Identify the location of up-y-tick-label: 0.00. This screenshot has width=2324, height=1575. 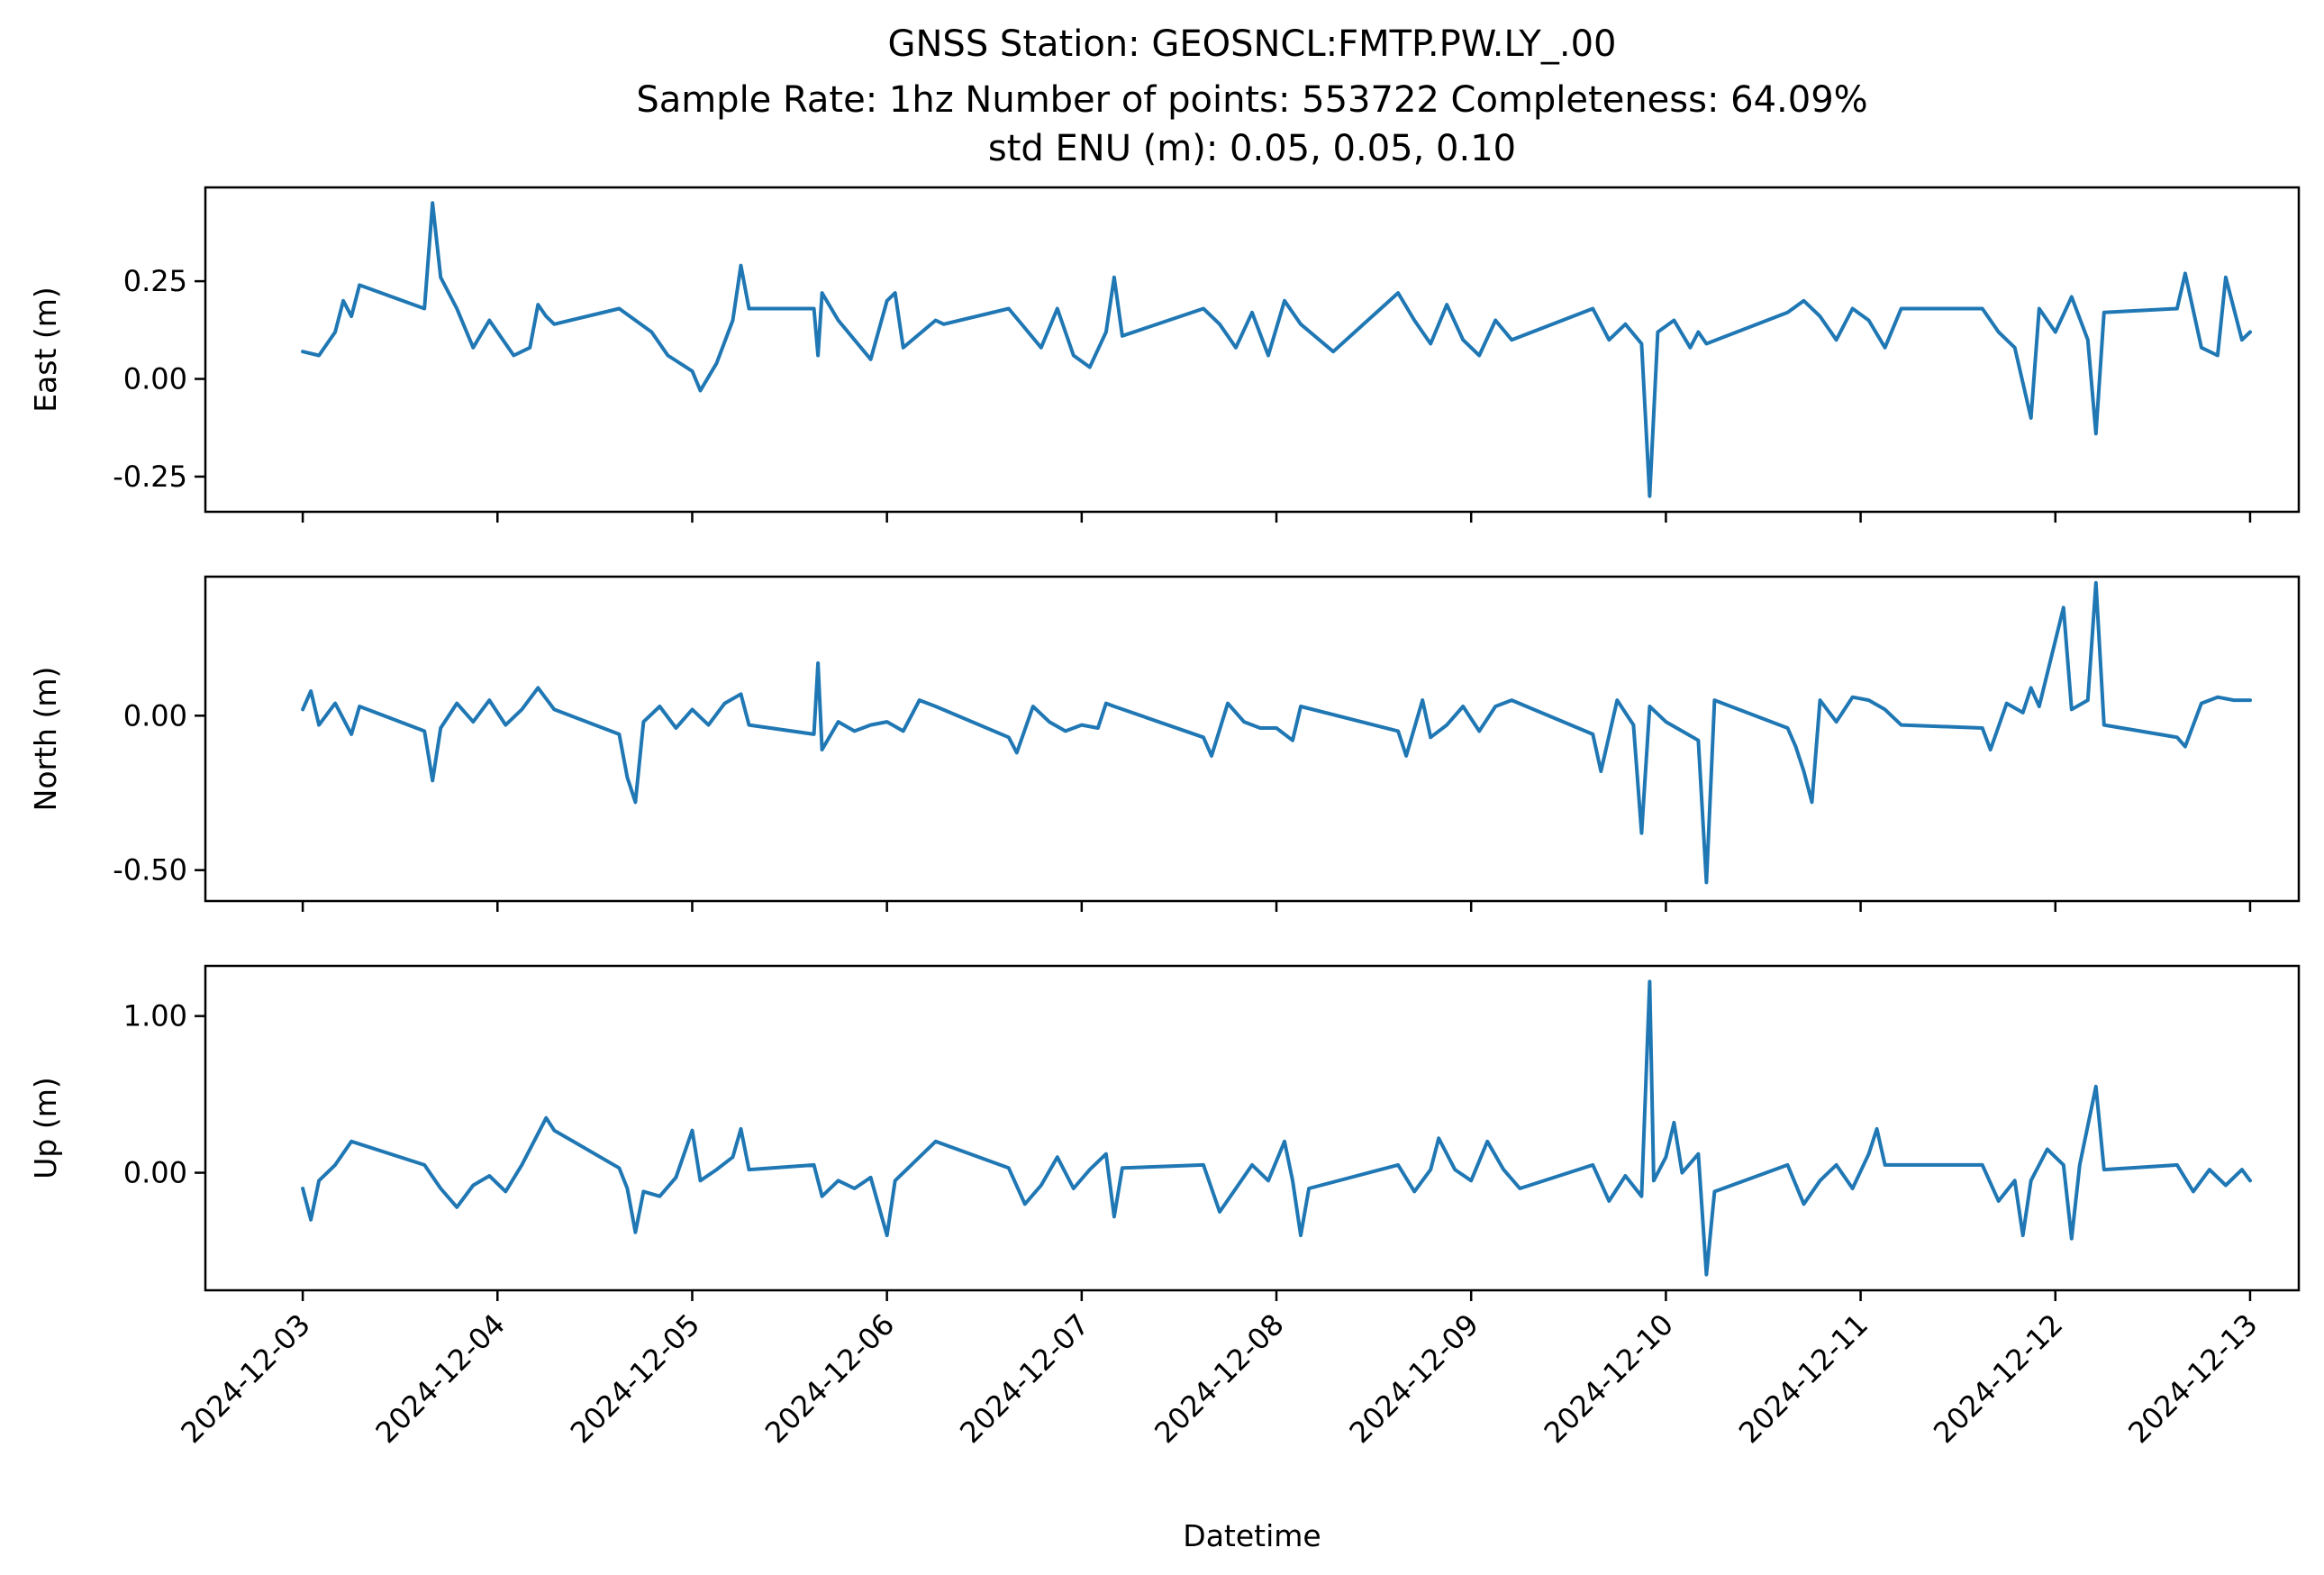
(155, 1173).